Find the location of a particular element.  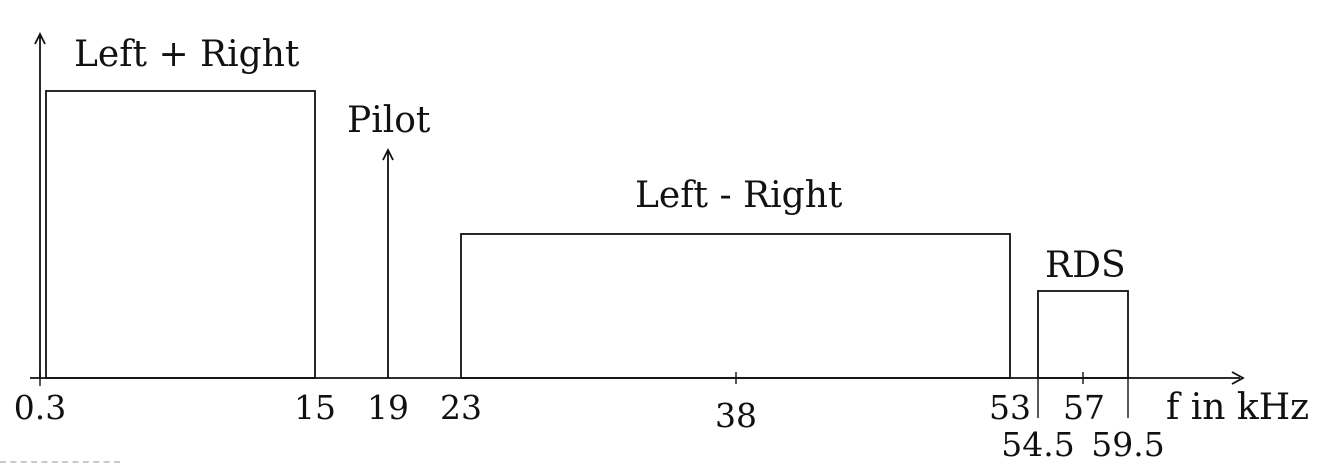

label-left-plus-right: Left + Right is located at coordinates (187, 54).